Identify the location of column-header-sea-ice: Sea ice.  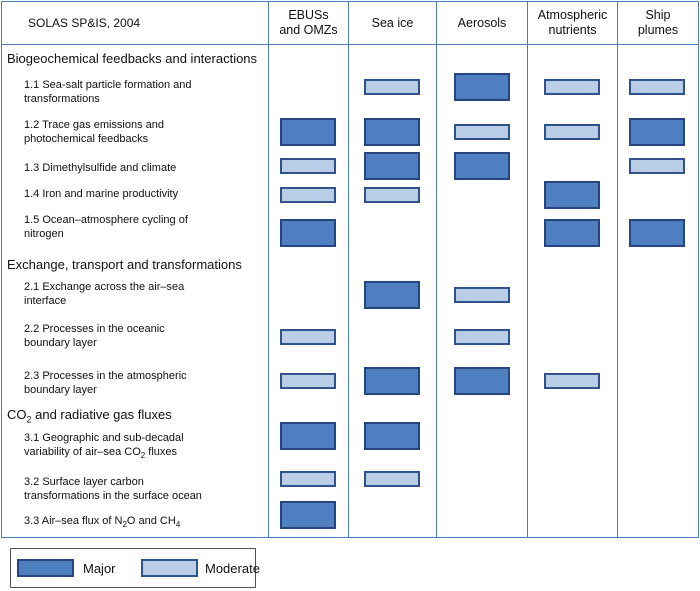
(392, 22).